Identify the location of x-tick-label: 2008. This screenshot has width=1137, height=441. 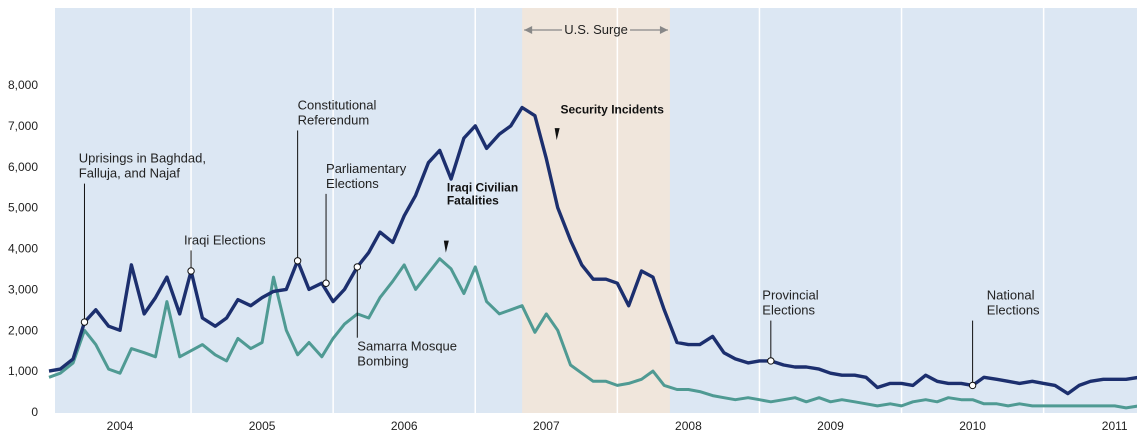
(688, 426).